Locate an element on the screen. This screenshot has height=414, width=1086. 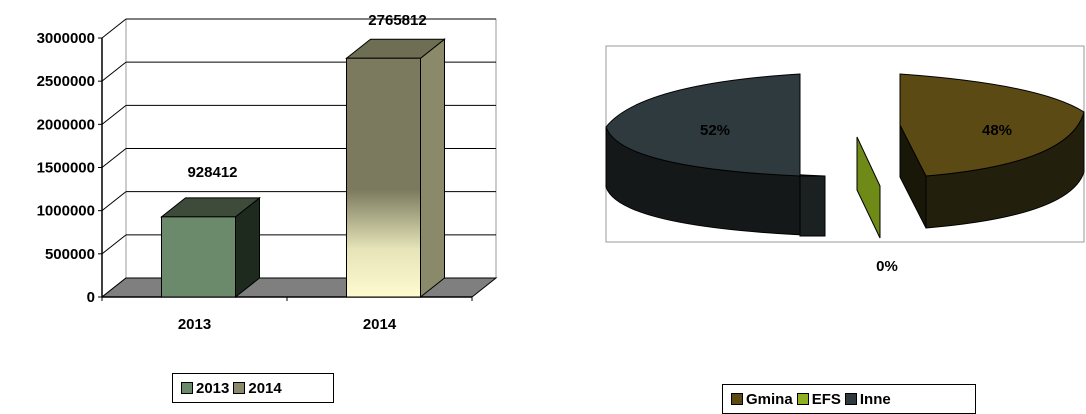
y-tick-label: 3000000 is located at coordinates (66, 38).